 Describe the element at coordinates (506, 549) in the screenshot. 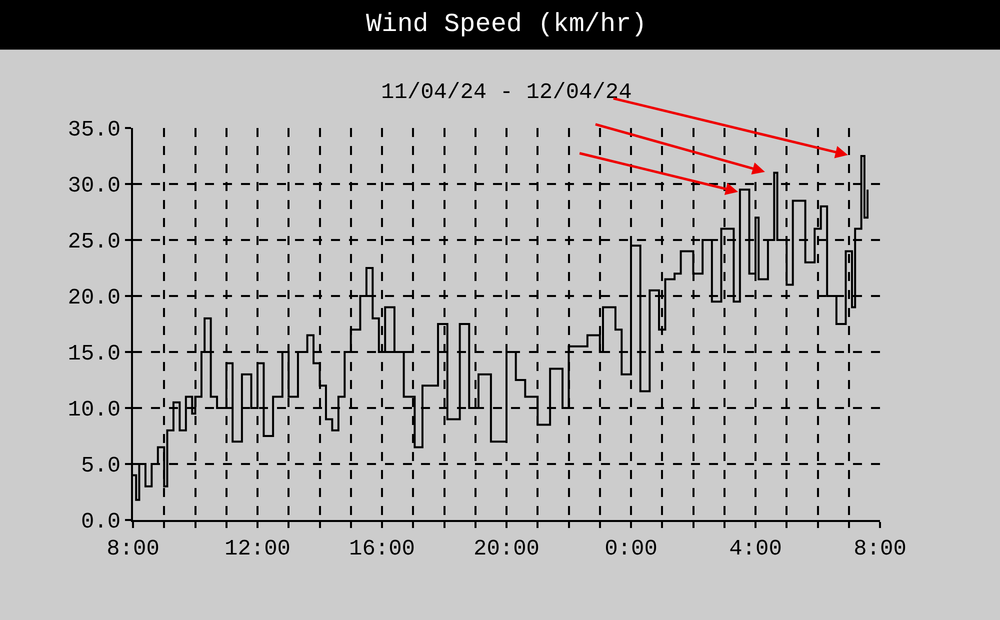

I see `x-tick-label: 20:00` at that location.